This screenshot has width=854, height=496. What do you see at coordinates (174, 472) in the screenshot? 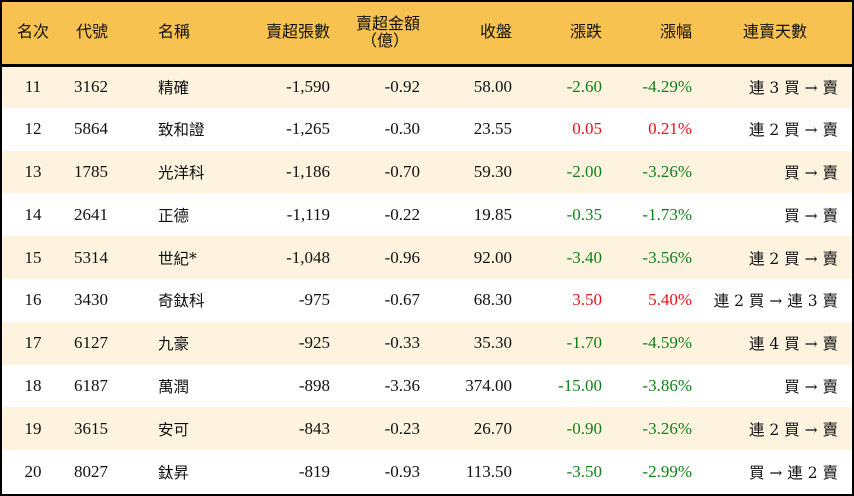
I see `cell-name: 鈦昇` at bounding box center [174, 472].